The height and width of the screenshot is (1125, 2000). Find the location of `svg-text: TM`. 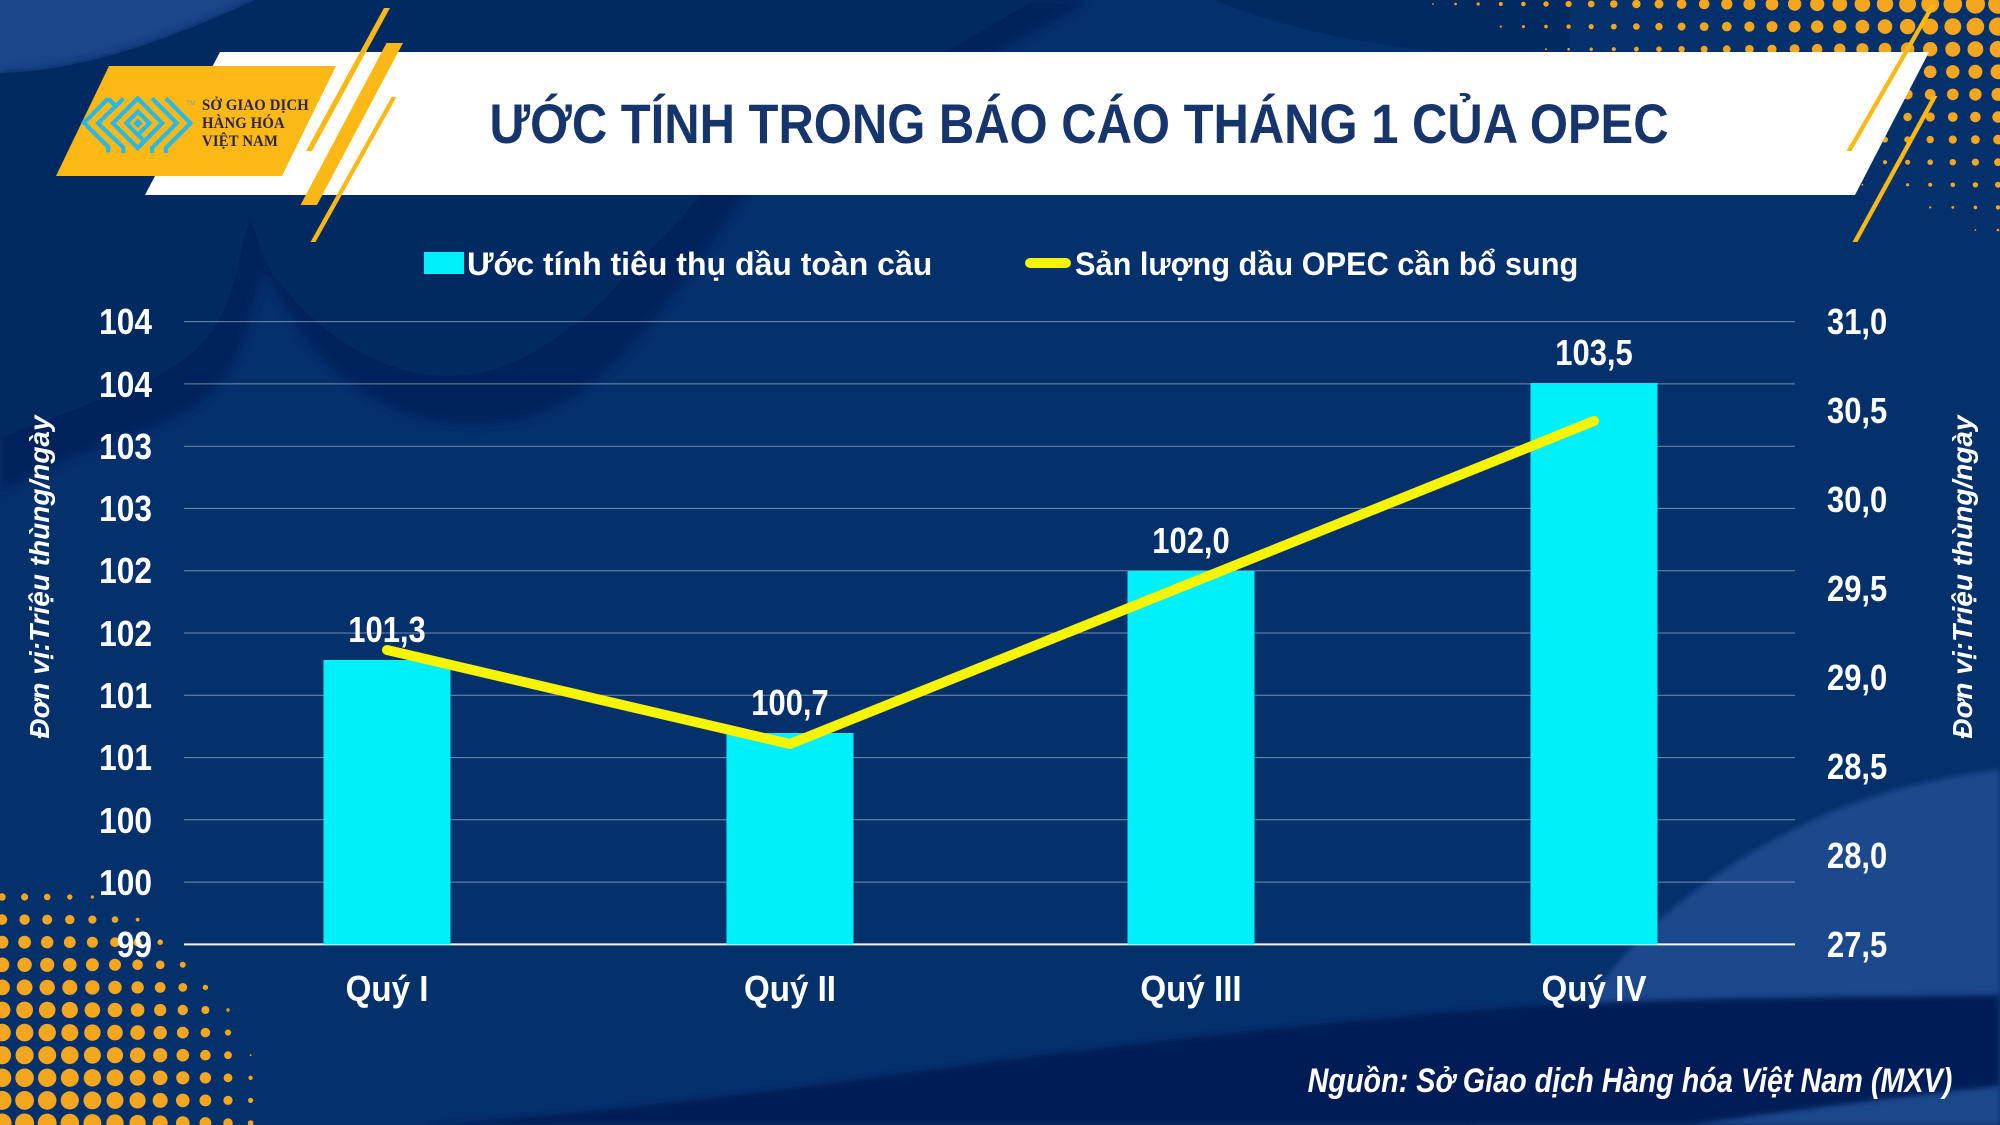

svg-text: TM is located at coordinates (190, 103).